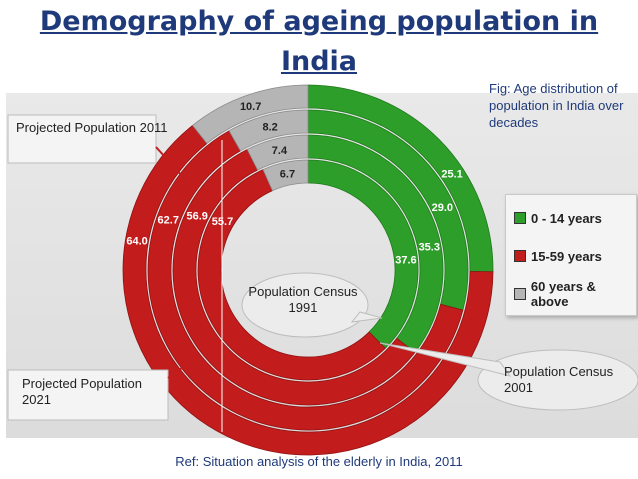 The width and height of the screenshot is (638, 479). What do you see at coordinates (3, 265) in the screenshot?
I see `panel-left-strip` at bounding box center [3, 265].